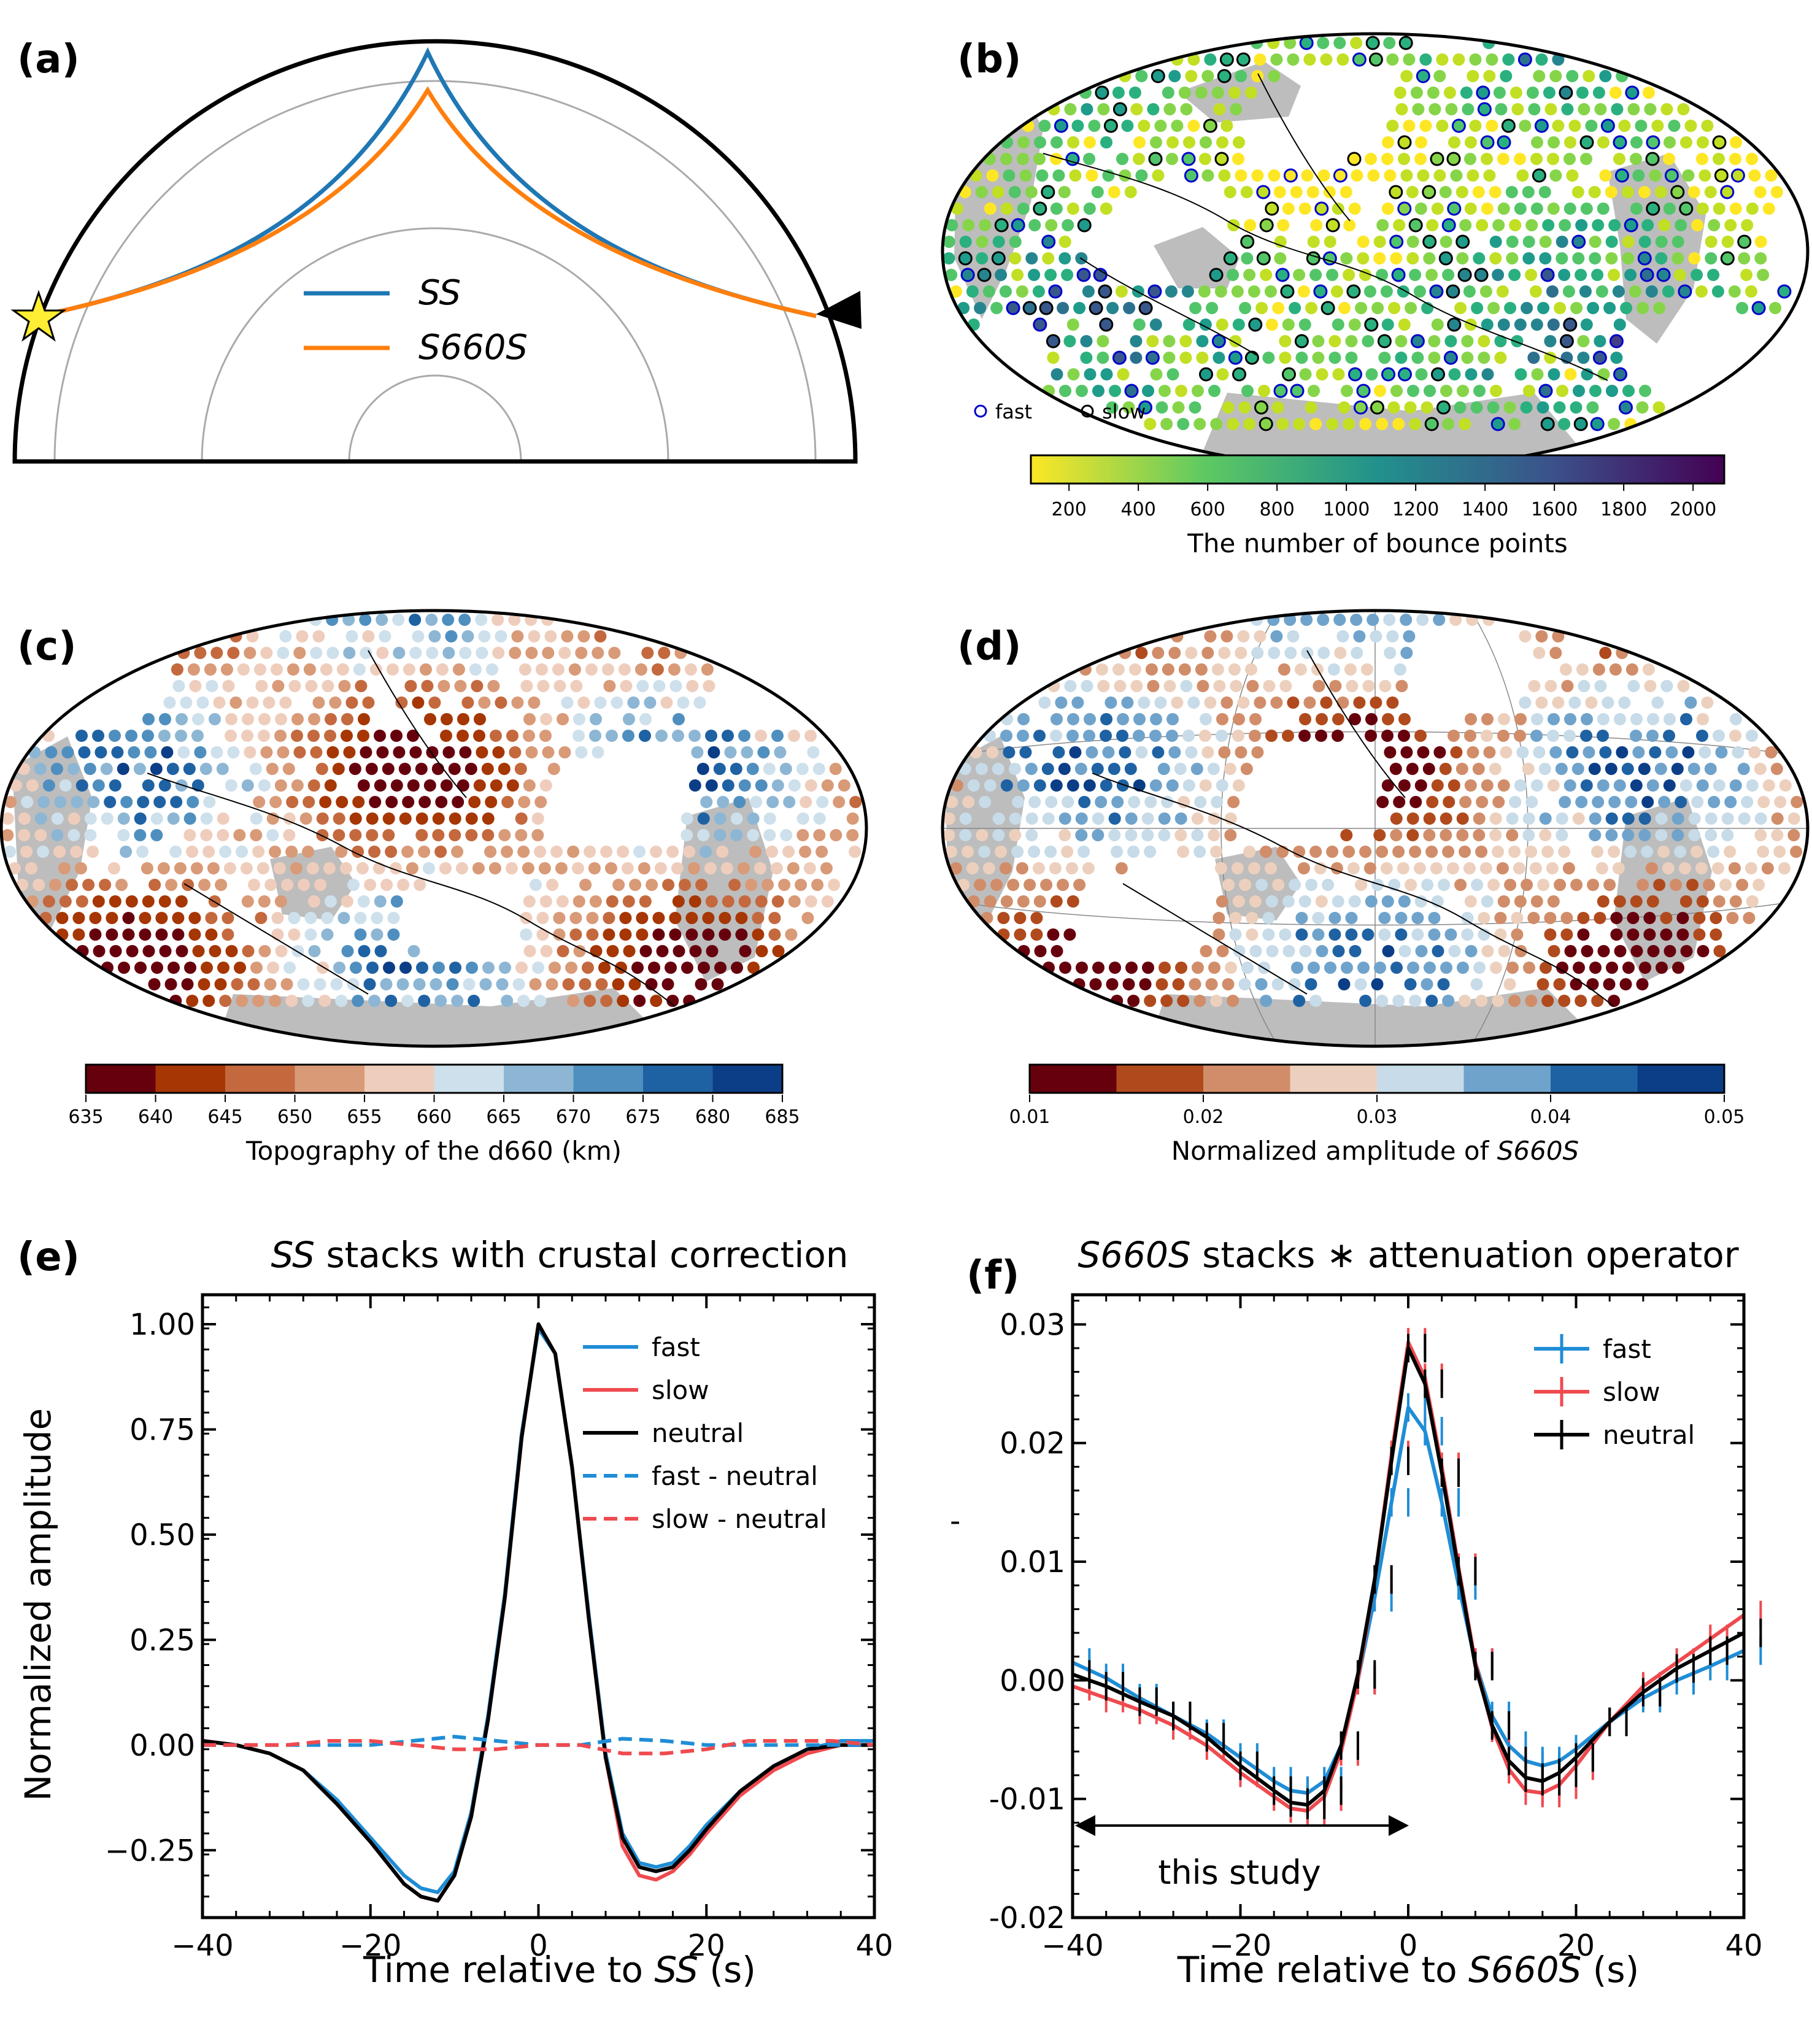  What do you see at coordinates (538, 1946) in the screenshot?
I see `x-tick-label: 0` at bounding box center [538, 1946].